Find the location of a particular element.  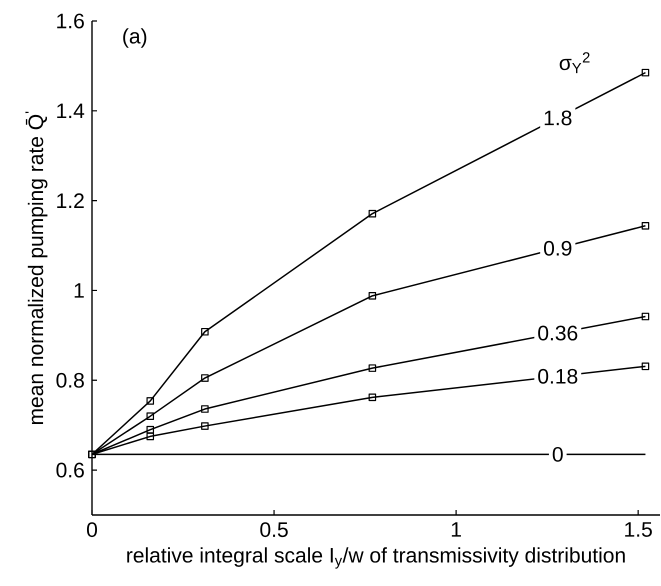

y-tick-label: 1.4 is located at coordinates (70, 111).